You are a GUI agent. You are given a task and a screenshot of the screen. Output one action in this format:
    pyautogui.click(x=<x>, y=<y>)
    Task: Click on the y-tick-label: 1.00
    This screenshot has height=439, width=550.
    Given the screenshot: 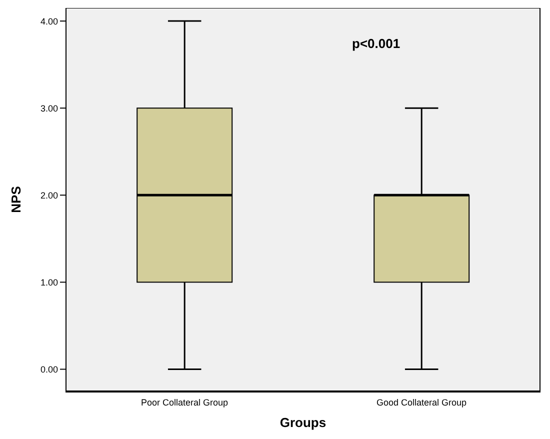 What is the action you would take?
    pyautogui.click(x=49, y=282)
    